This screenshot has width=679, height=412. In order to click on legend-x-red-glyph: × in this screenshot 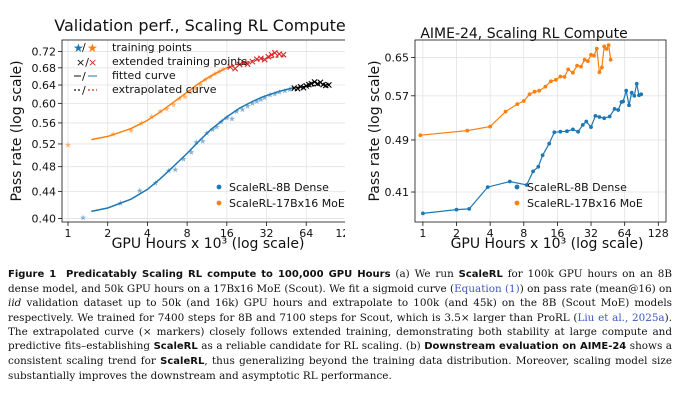, I will do `click(92, 62)`.